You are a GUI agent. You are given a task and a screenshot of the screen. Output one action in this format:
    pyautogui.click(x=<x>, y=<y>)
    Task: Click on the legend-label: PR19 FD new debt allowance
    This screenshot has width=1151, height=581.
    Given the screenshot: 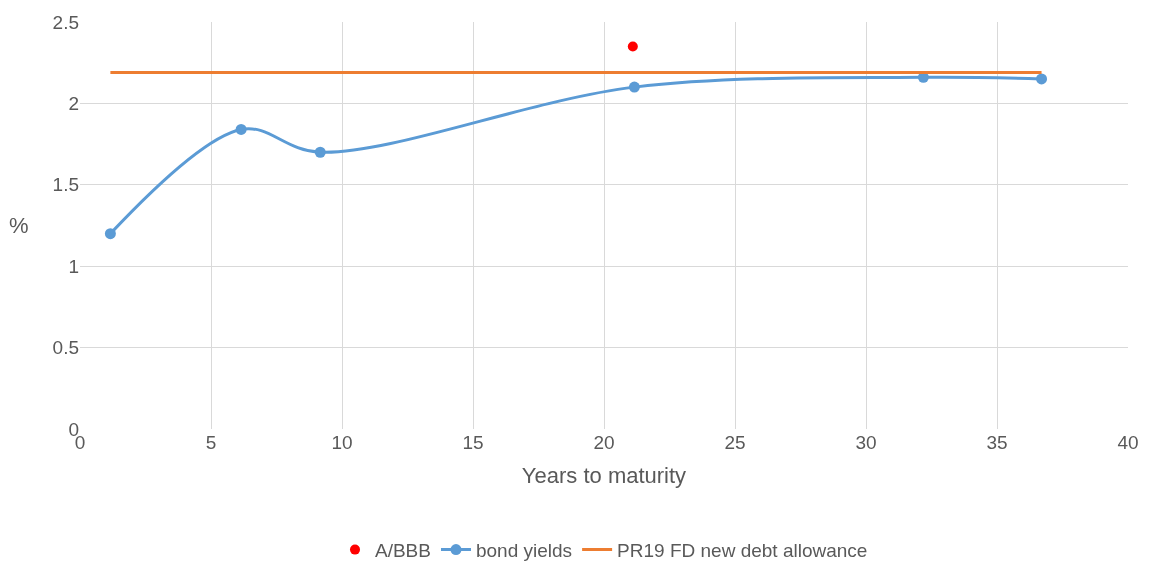 What is the action you would take?
    pyautogui.click(x=742, y=551)
    